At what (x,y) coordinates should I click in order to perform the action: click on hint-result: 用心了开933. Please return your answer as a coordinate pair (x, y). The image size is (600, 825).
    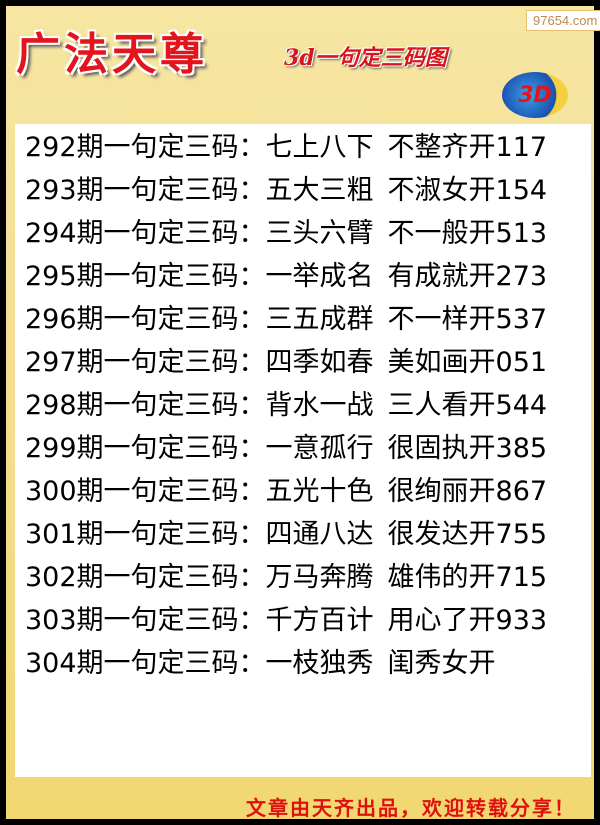
    Looking at the image, I should click on (467, 620).